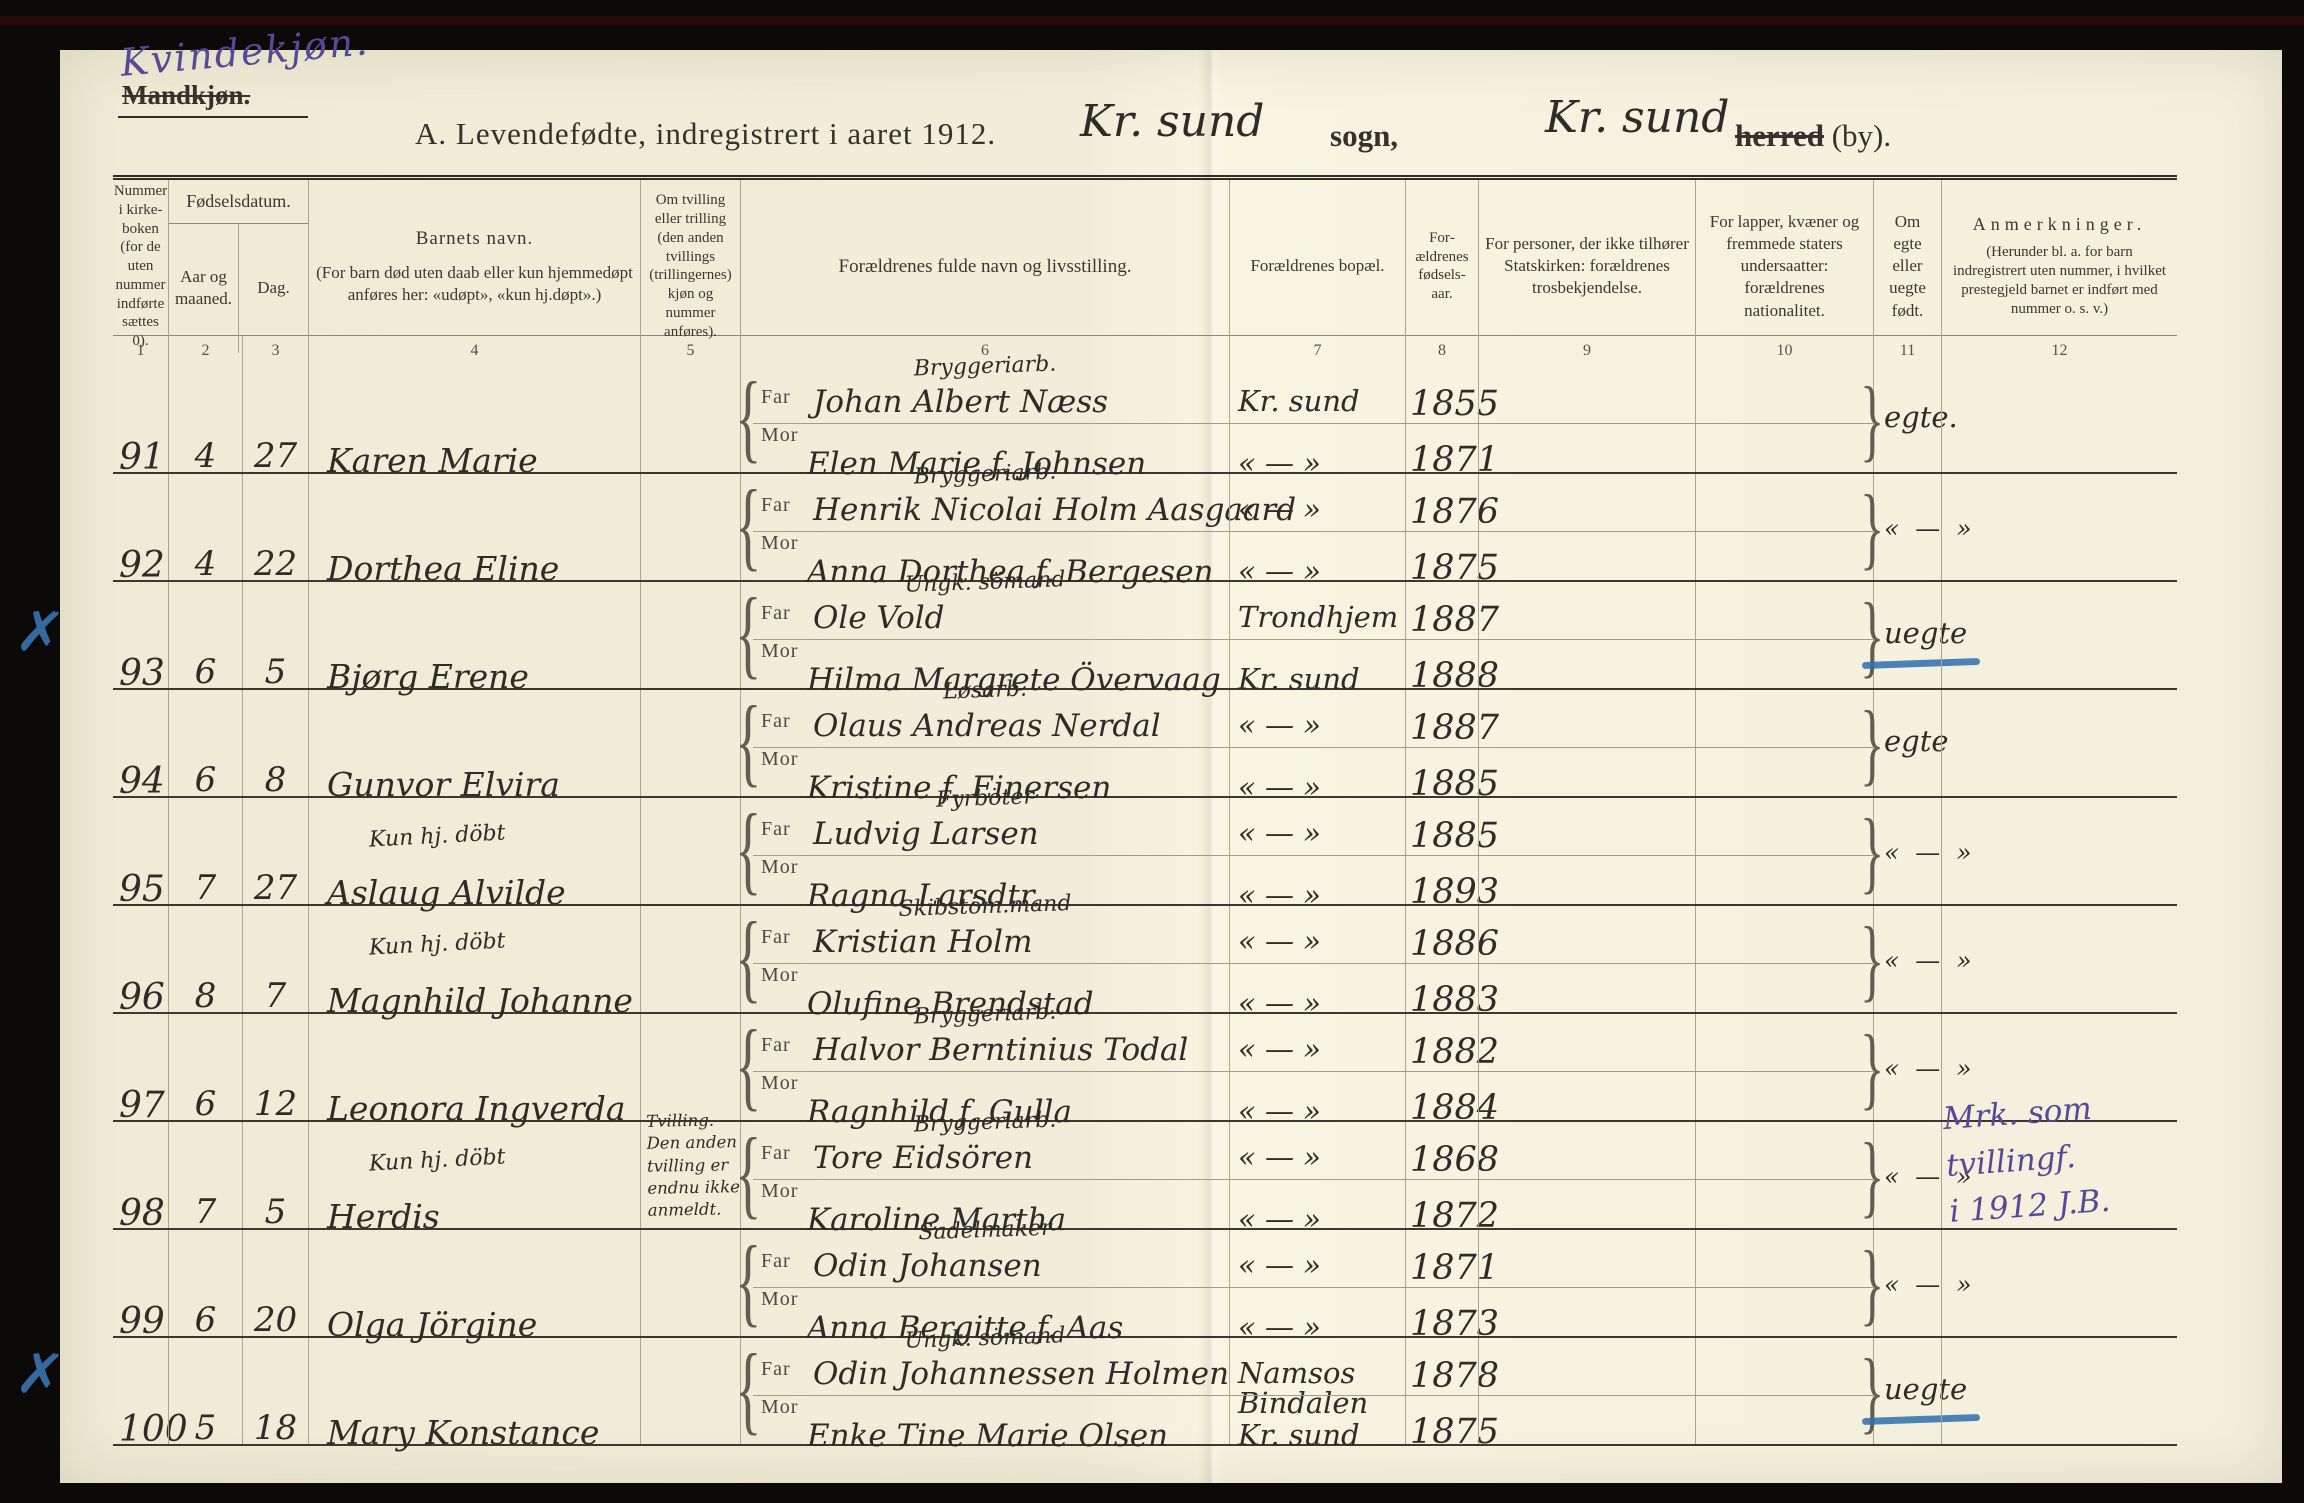  I want to click on mother-name: Enke Tine Marie Olsen, so click(988, 1436).